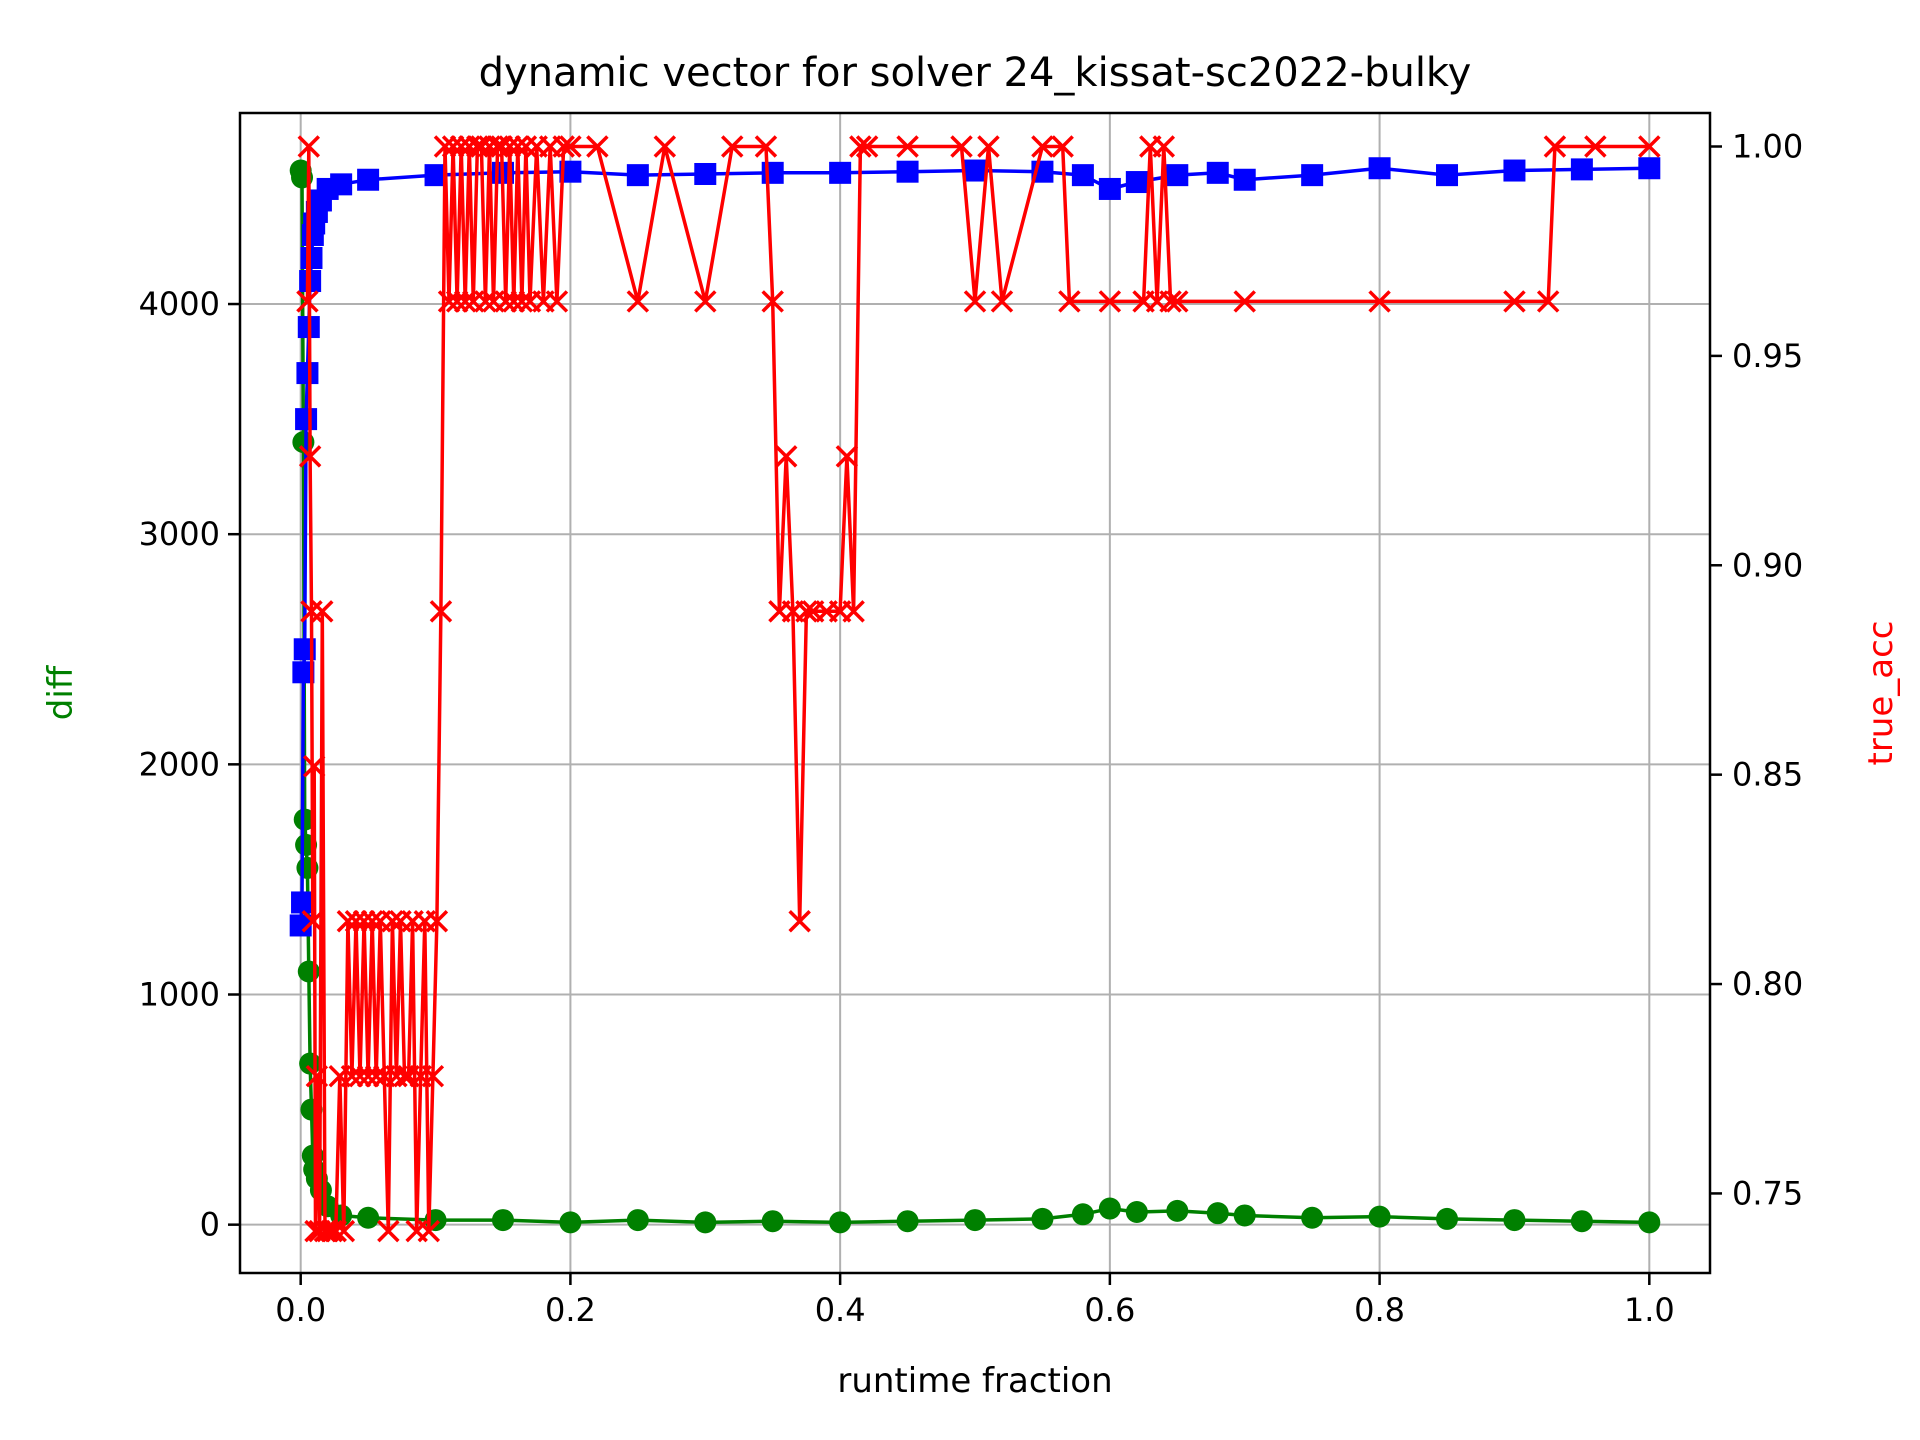 Image resolution: width=1920 pixels, height=1440 pixels. What do you see at coordinates (974, 1381) in the screenshot?
I see `x-axis-label: runtime fraction` at bounding box center [974, 1381].